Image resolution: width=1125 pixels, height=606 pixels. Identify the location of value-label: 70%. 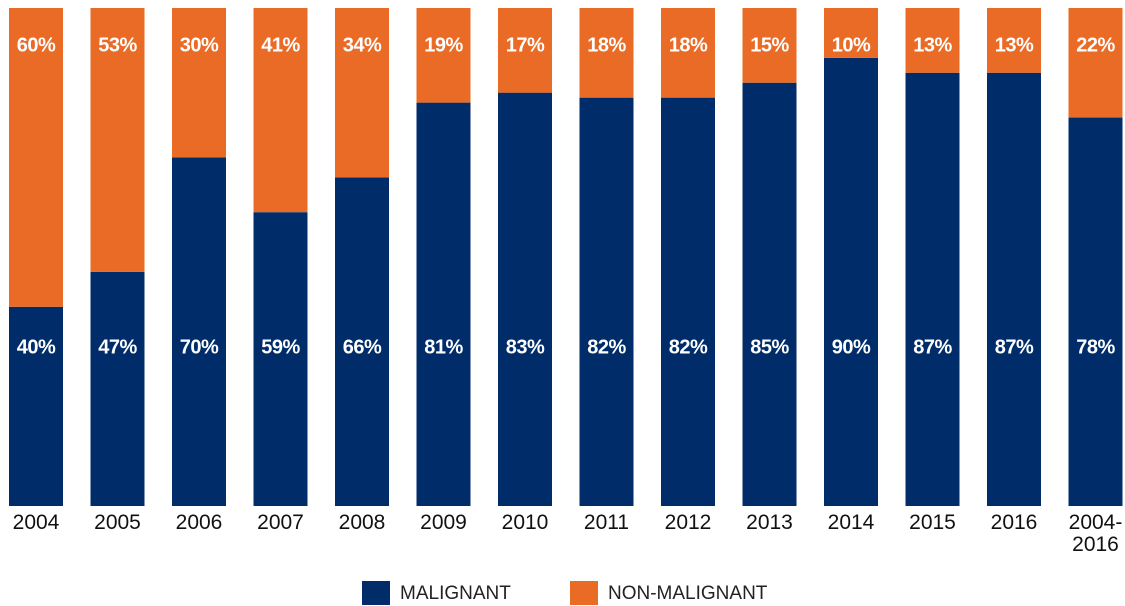
(199, 347).